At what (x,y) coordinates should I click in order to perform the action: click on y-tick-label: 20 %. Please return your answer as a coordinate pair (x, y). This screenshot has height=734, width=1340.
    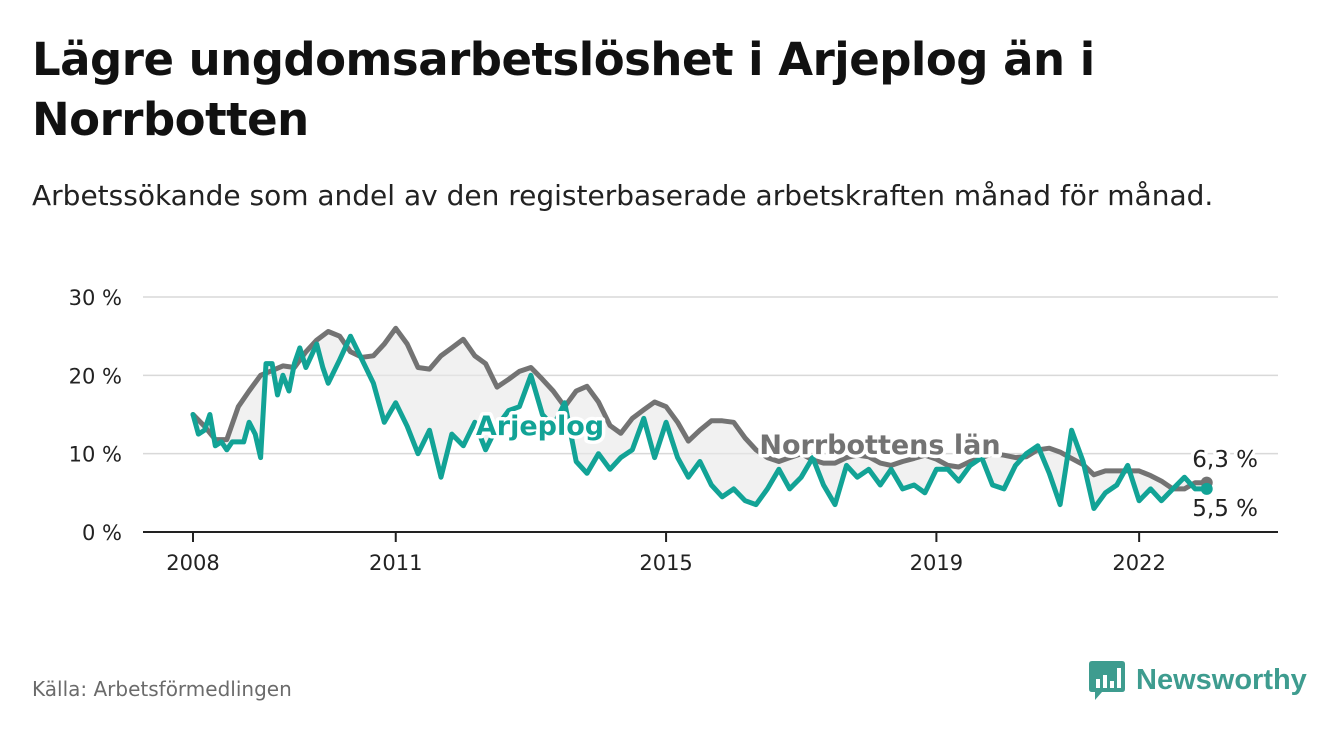
    Looking at the image, I should click on (95, 376).